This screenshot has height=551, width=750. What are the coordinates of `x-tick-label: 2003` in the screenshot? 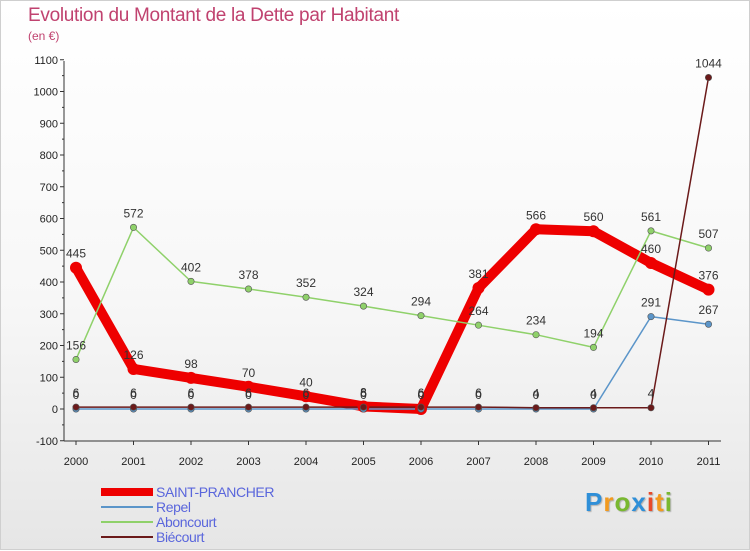 It's located at (248, 462).